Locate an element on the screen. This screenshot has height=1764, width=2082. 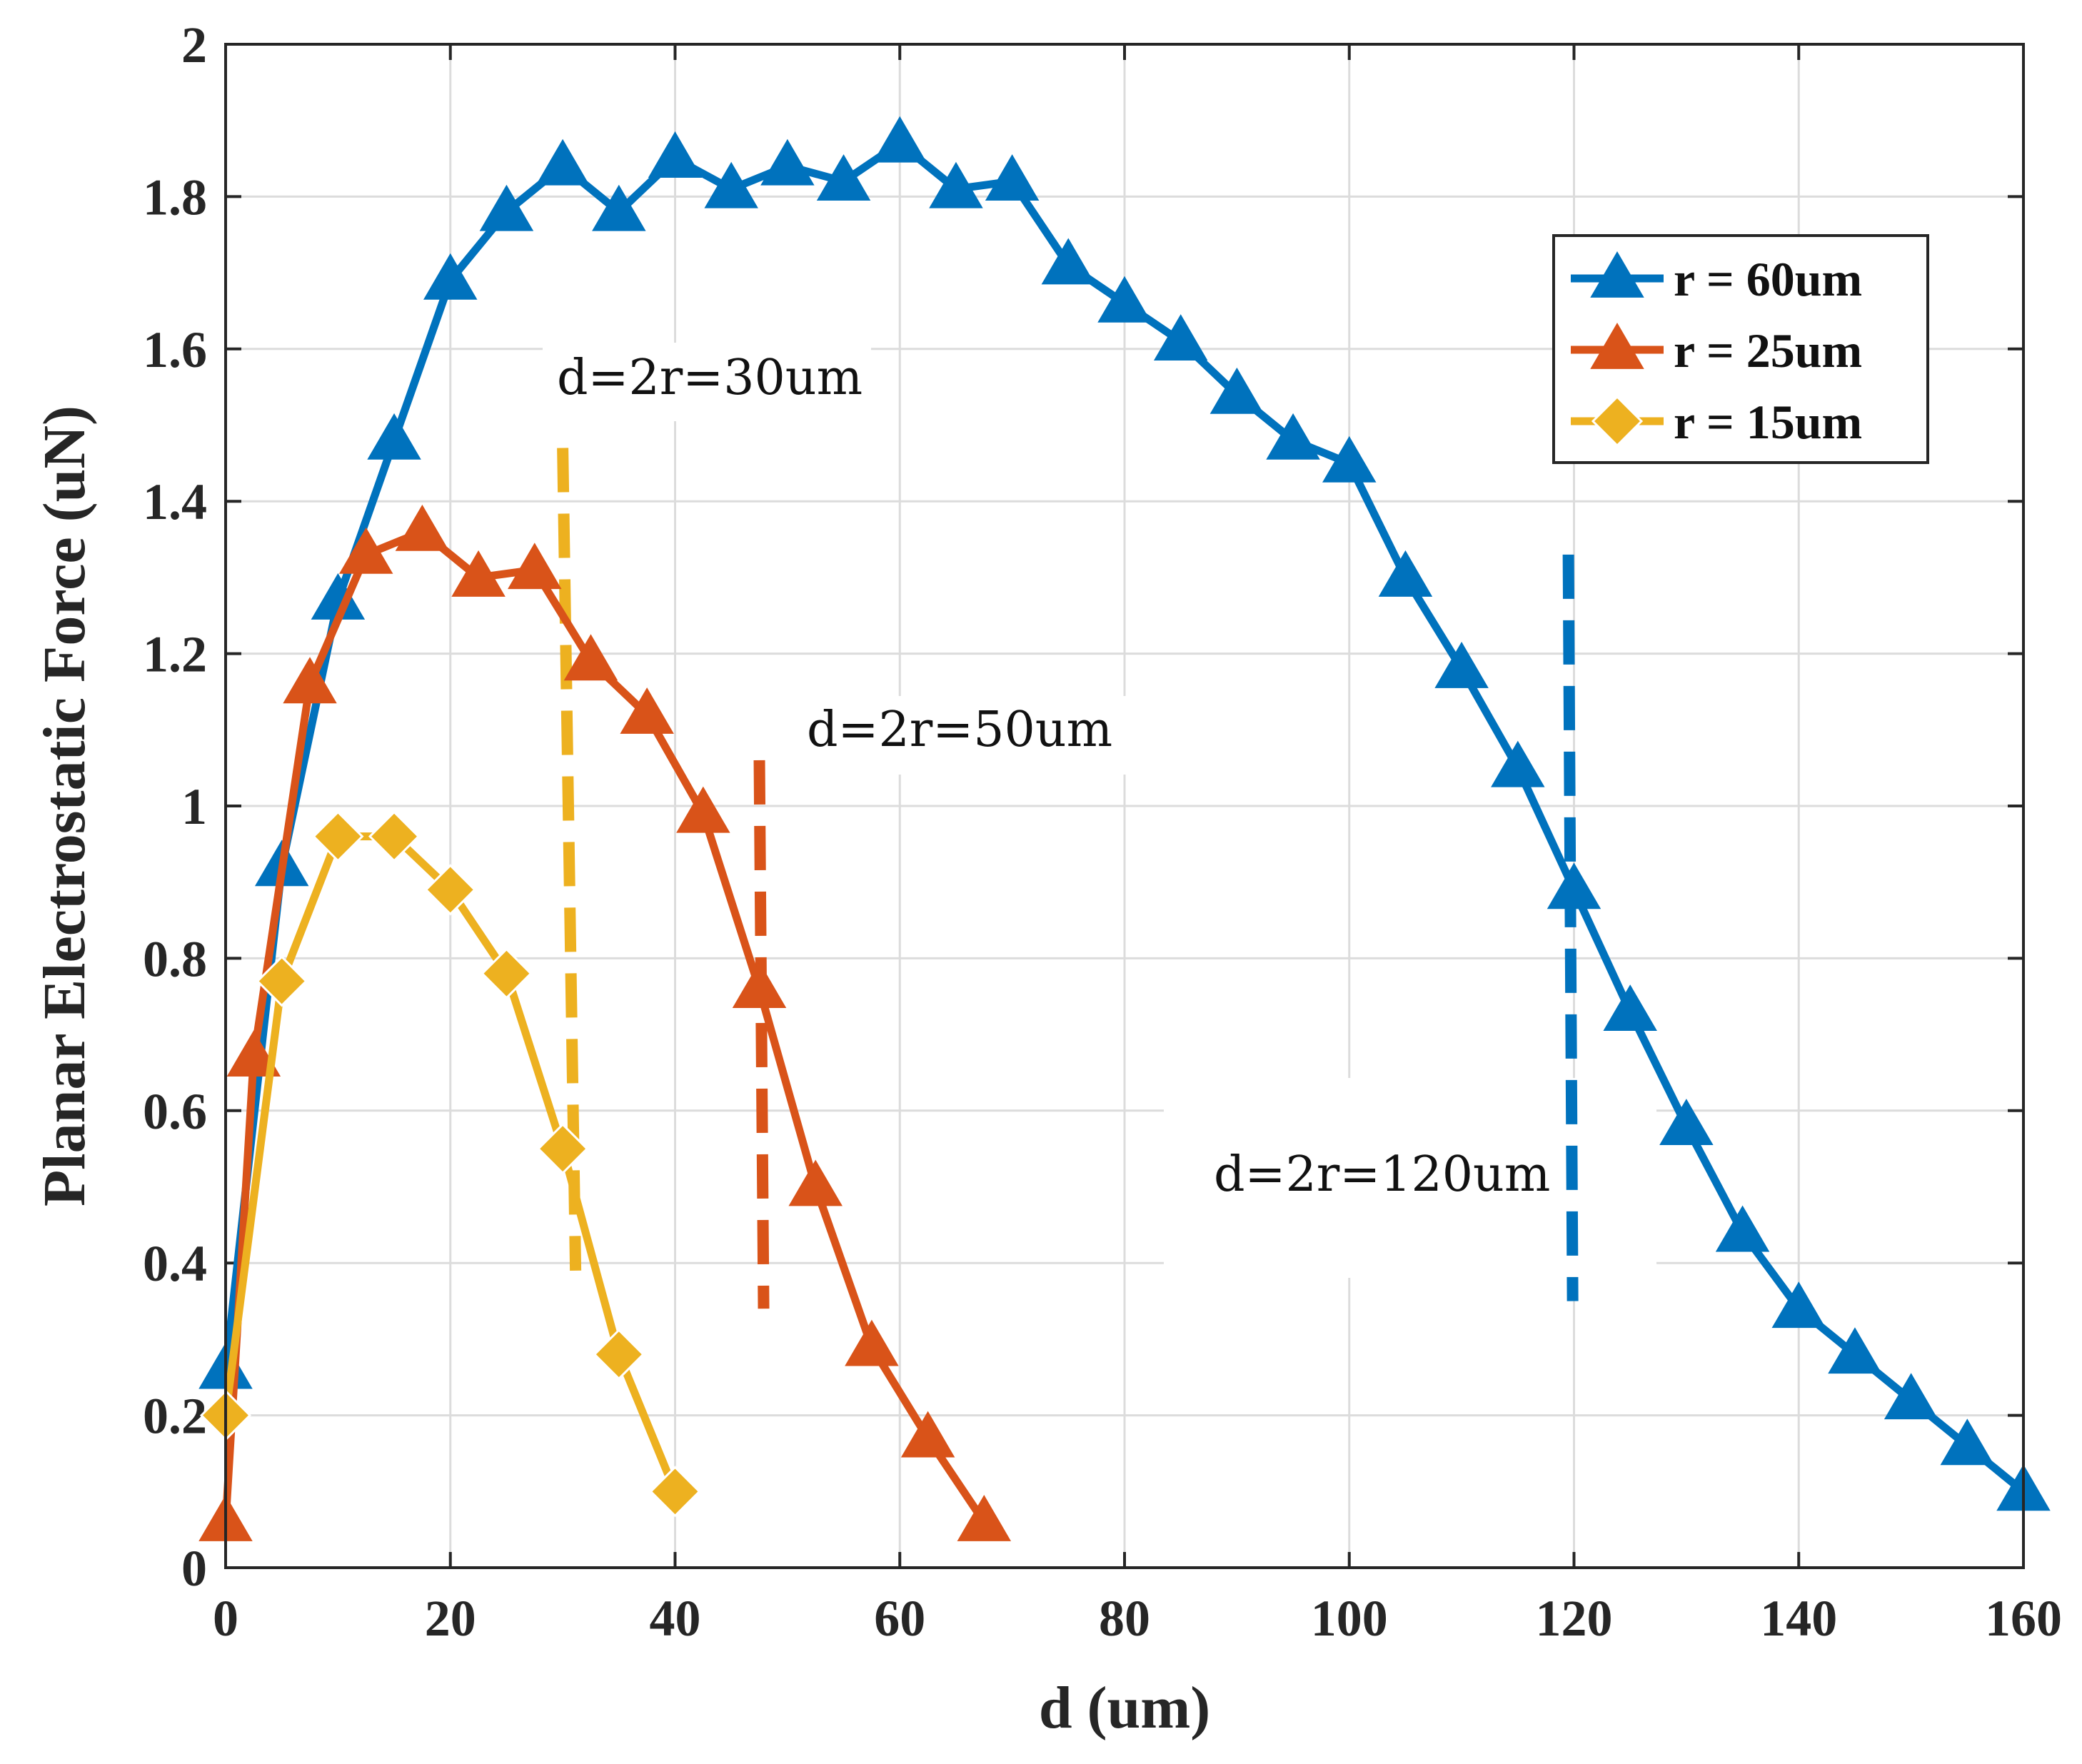
legend-item: r = 15um is located at coordinates (1716, 422).